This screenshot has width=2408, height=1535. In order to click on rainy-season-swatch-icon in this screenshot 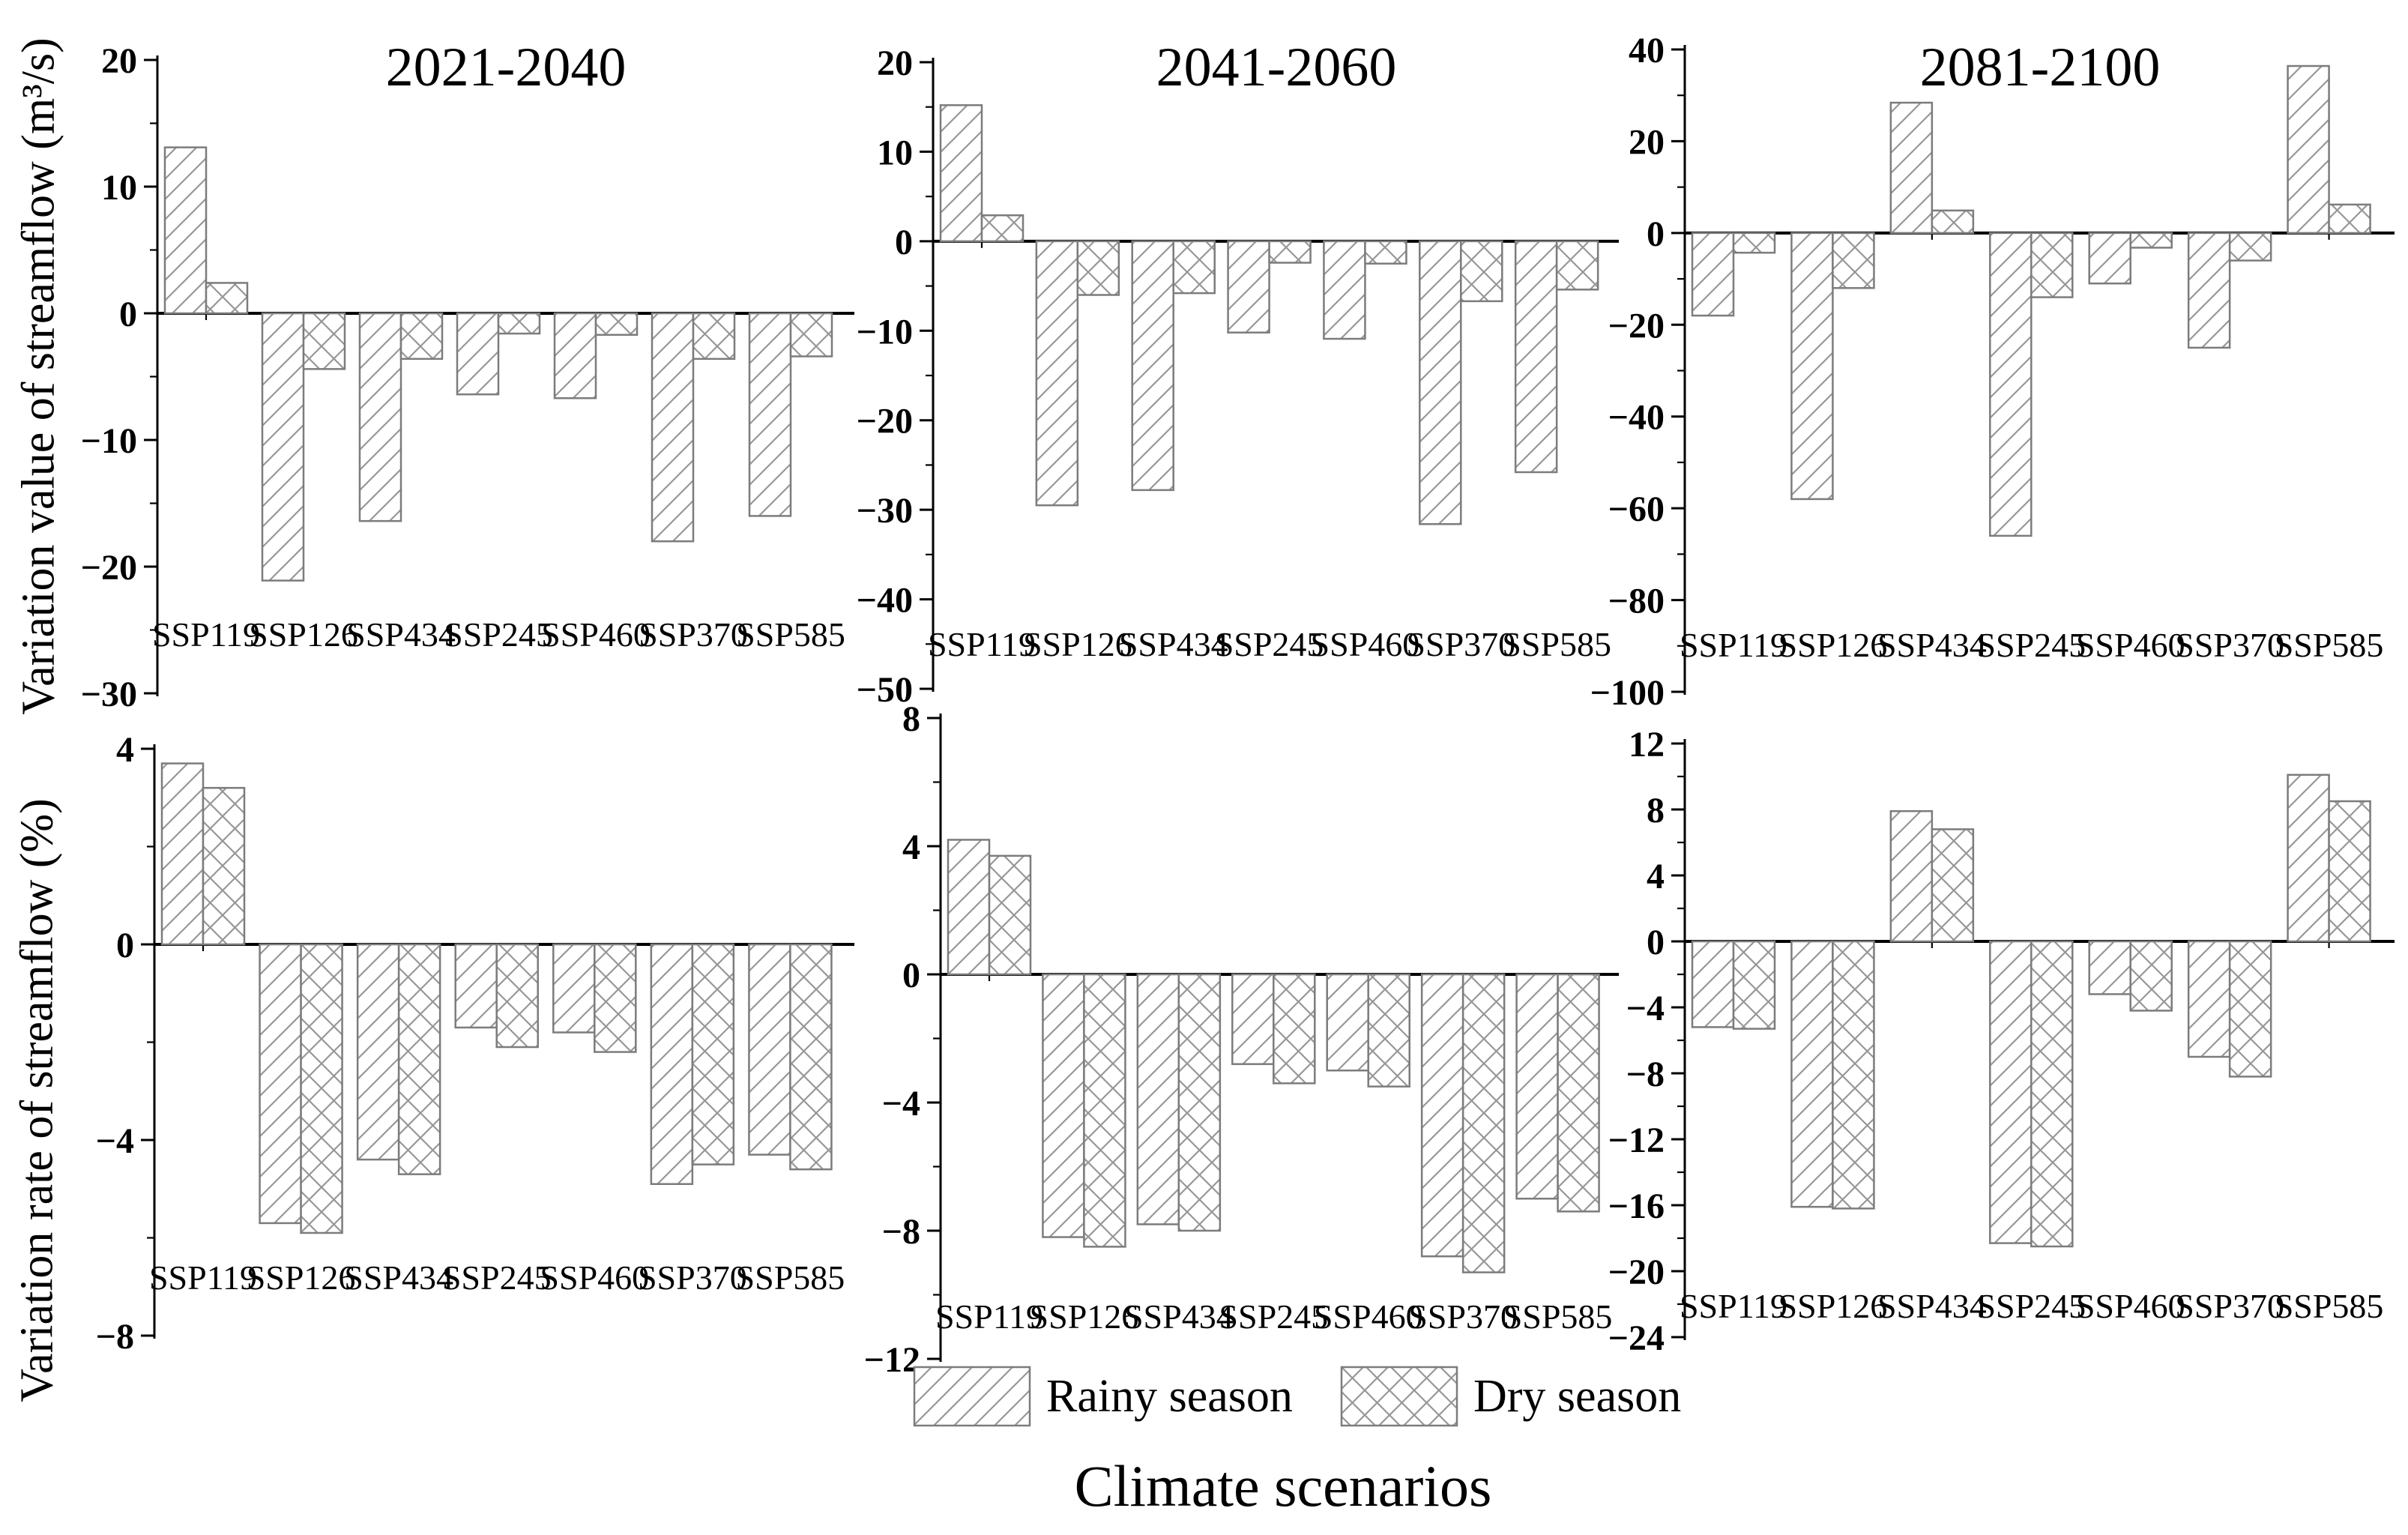, I will do `click(972, 1396)`.